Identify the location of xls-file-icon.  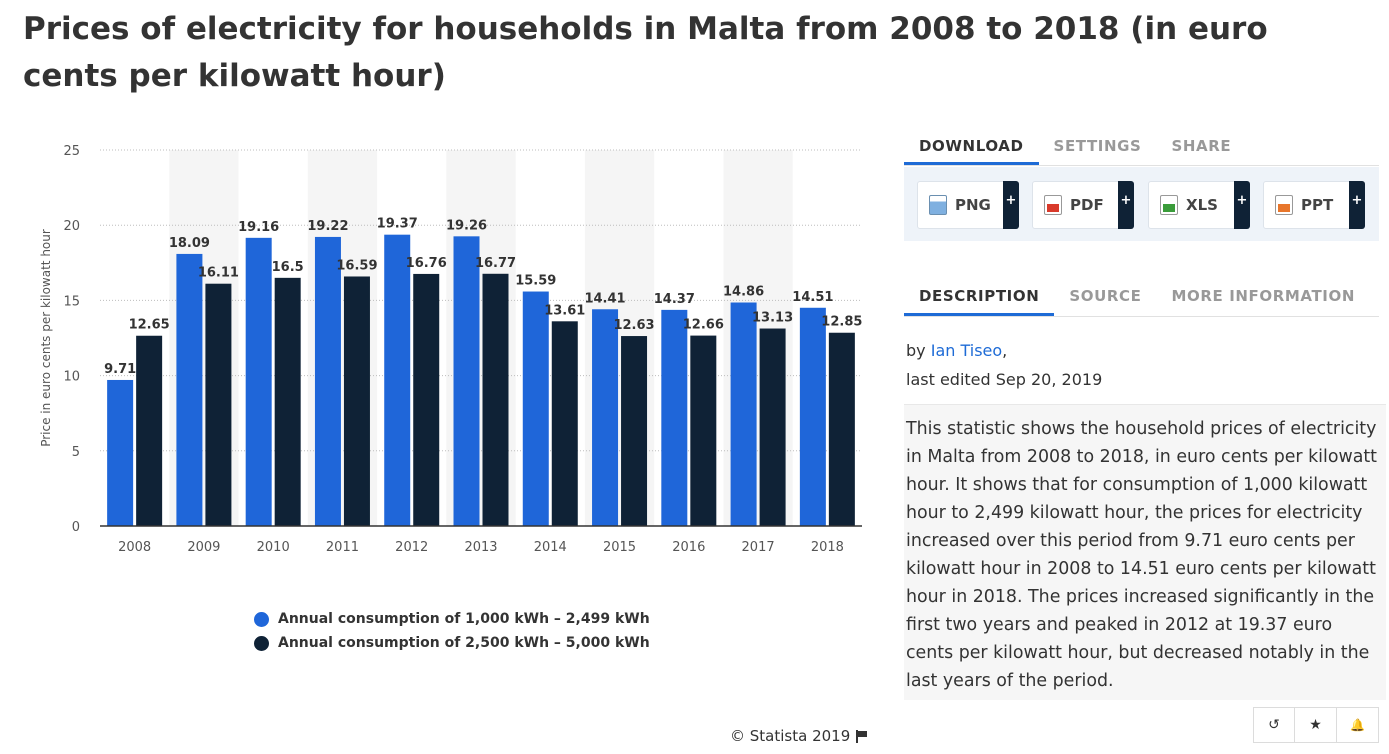
(1169, 205).